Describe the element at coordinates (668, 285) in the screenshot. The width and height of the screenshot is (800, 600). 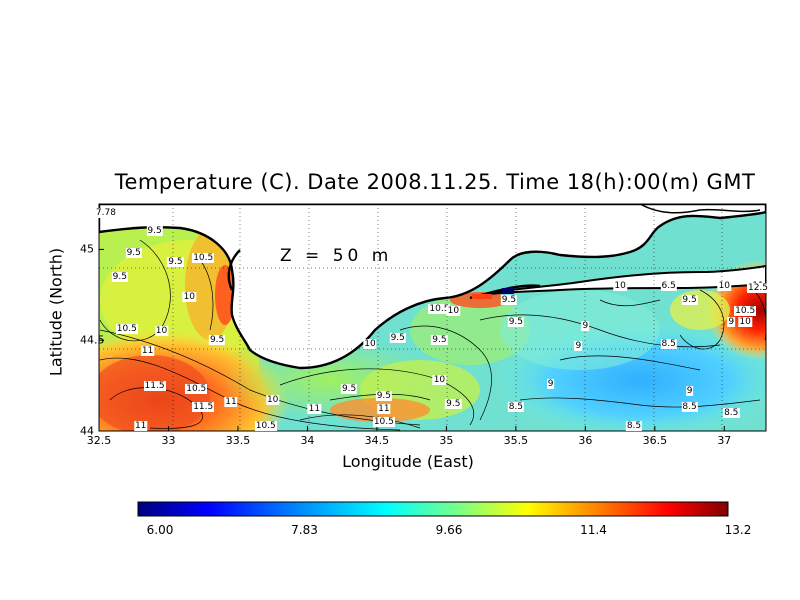
I see `contour-label: 6.5` at that location.